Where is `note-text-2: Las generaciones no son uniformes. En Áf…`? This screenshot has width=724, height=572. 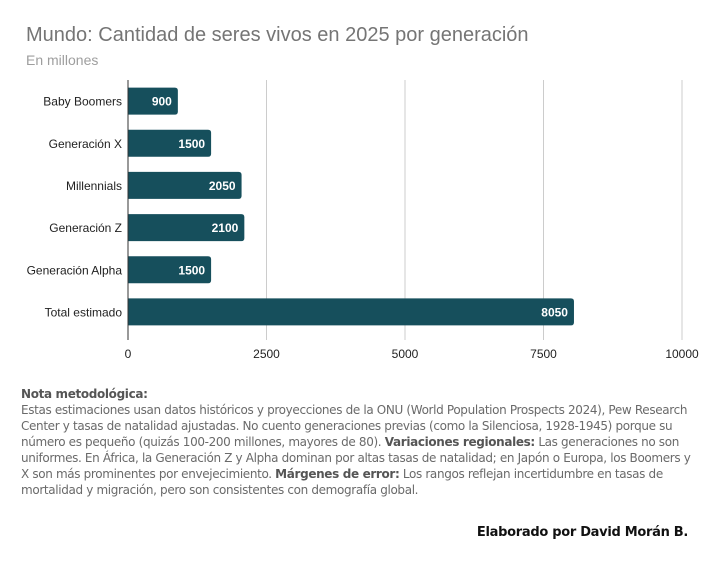 note-text-2: Las generaciones no son uniformes. En Áf… is located at coordinates (356, 458).